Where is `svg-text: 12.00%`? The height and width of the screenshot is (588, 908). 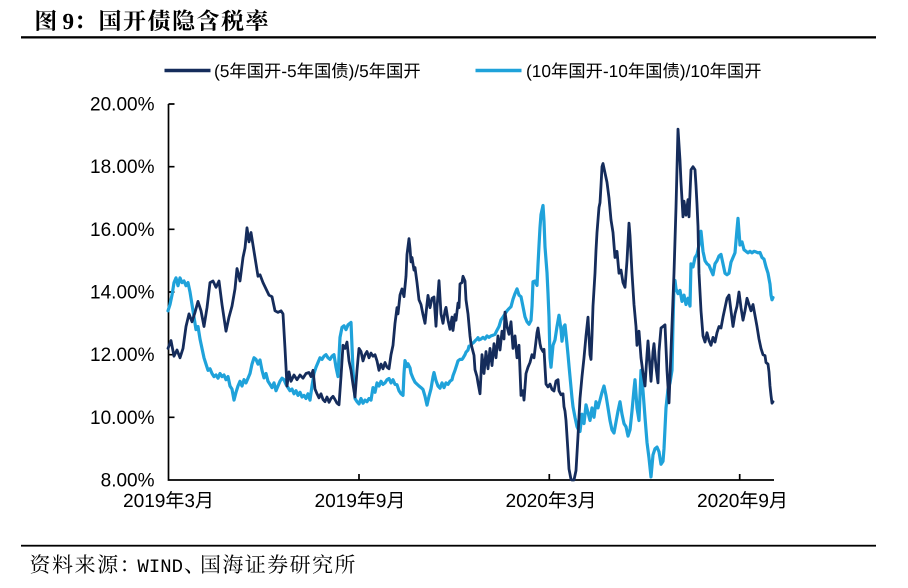
svg-text: 12.00% is located at coordinates (122, 355).